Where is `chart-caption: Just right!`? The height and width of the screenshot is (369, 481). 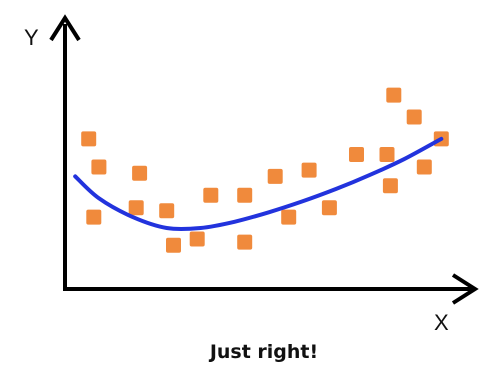
chart-caption: Just right! is located at coordinates (263, 352).